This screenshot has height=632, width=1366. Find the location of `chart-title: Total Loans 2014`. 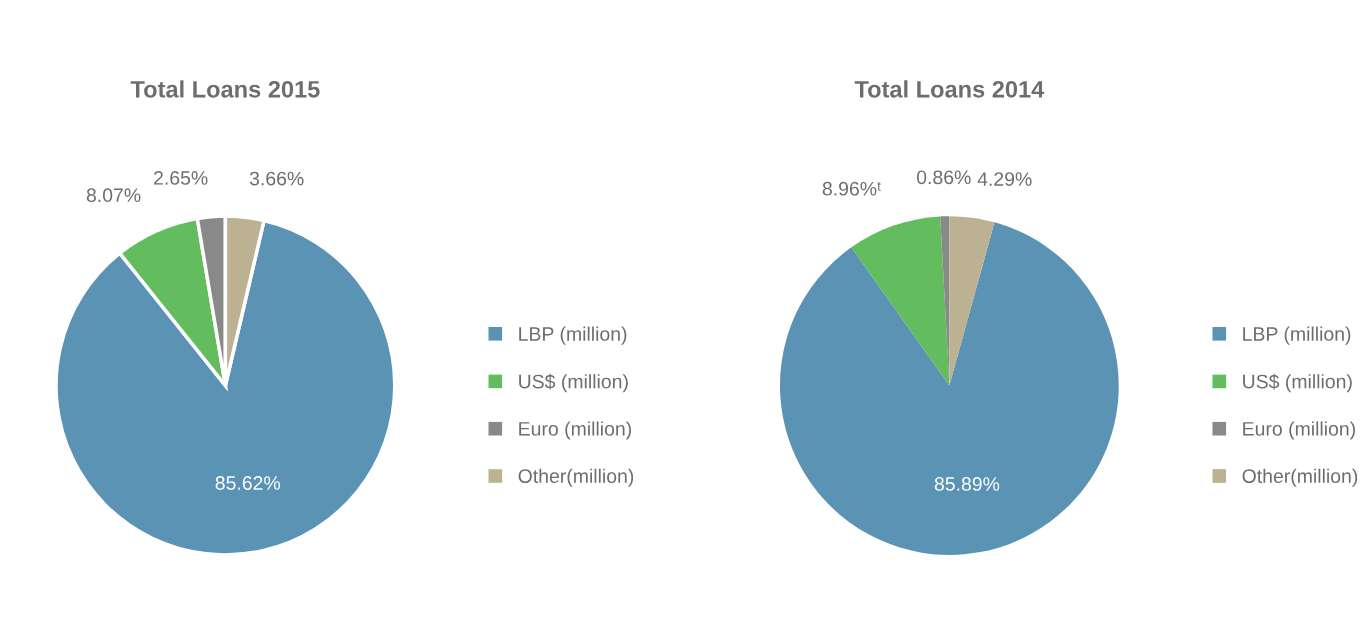

chart-title: Total Loans 2014 is located at coordinates (949, 89).